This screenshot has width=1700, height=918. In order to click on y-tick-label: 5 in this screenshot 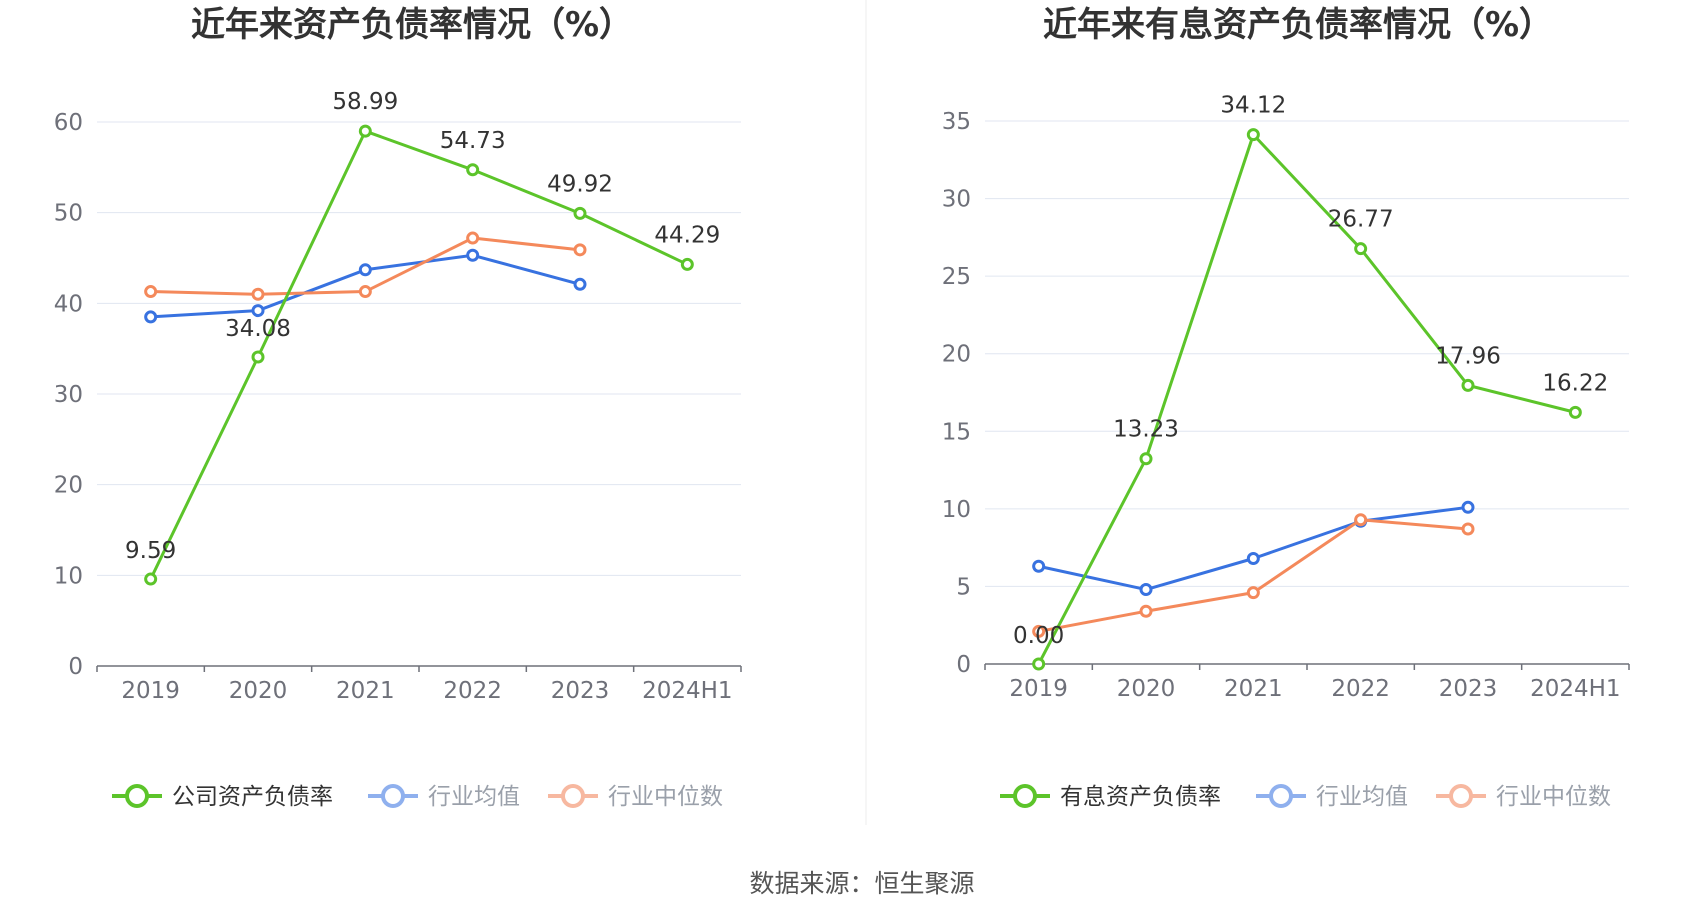, I will do `click(963, 587)`.